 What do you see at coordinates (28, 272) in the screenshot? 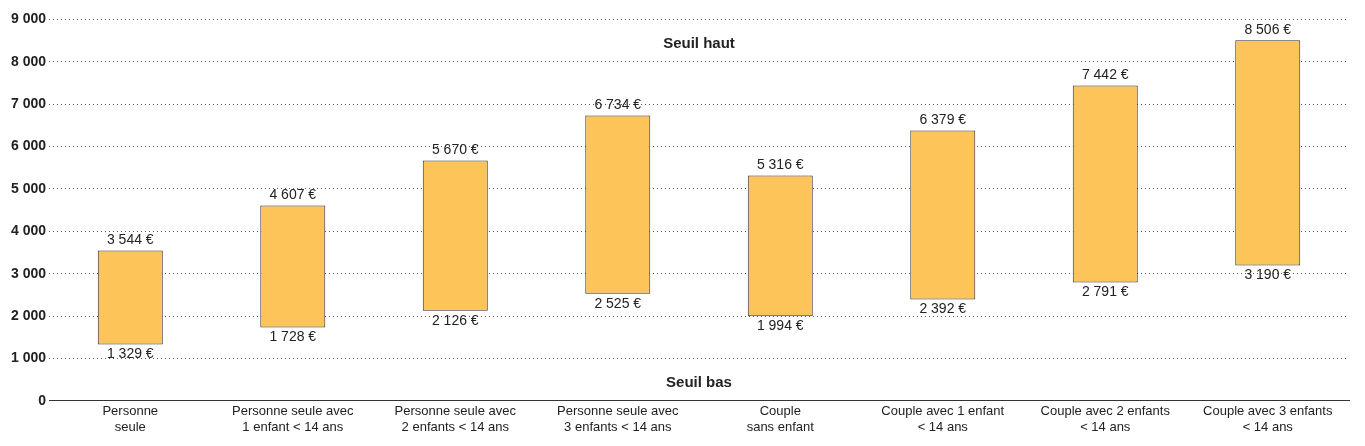
I see `y-tick-label: 3 000` at bounding box center [28, 272].